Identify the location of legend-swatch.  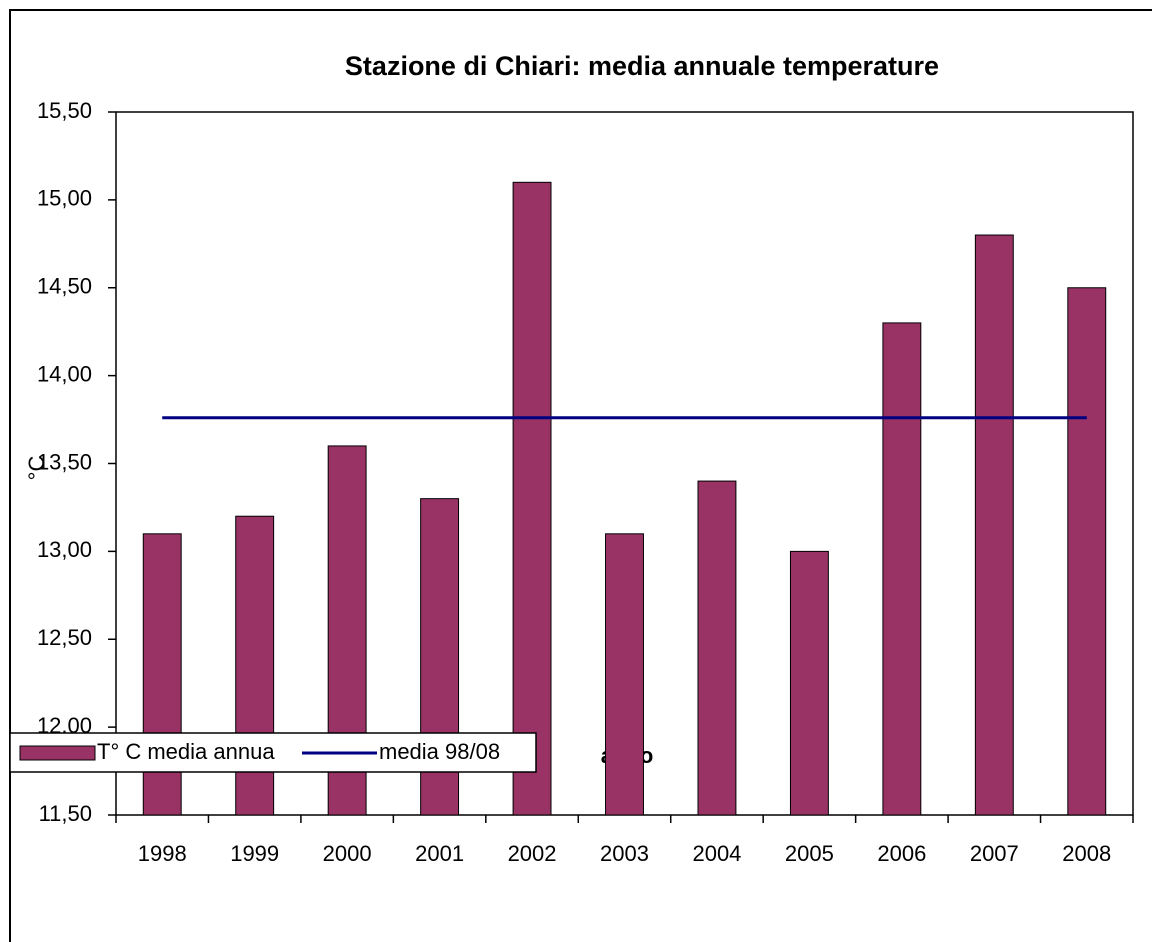
(57, 753).